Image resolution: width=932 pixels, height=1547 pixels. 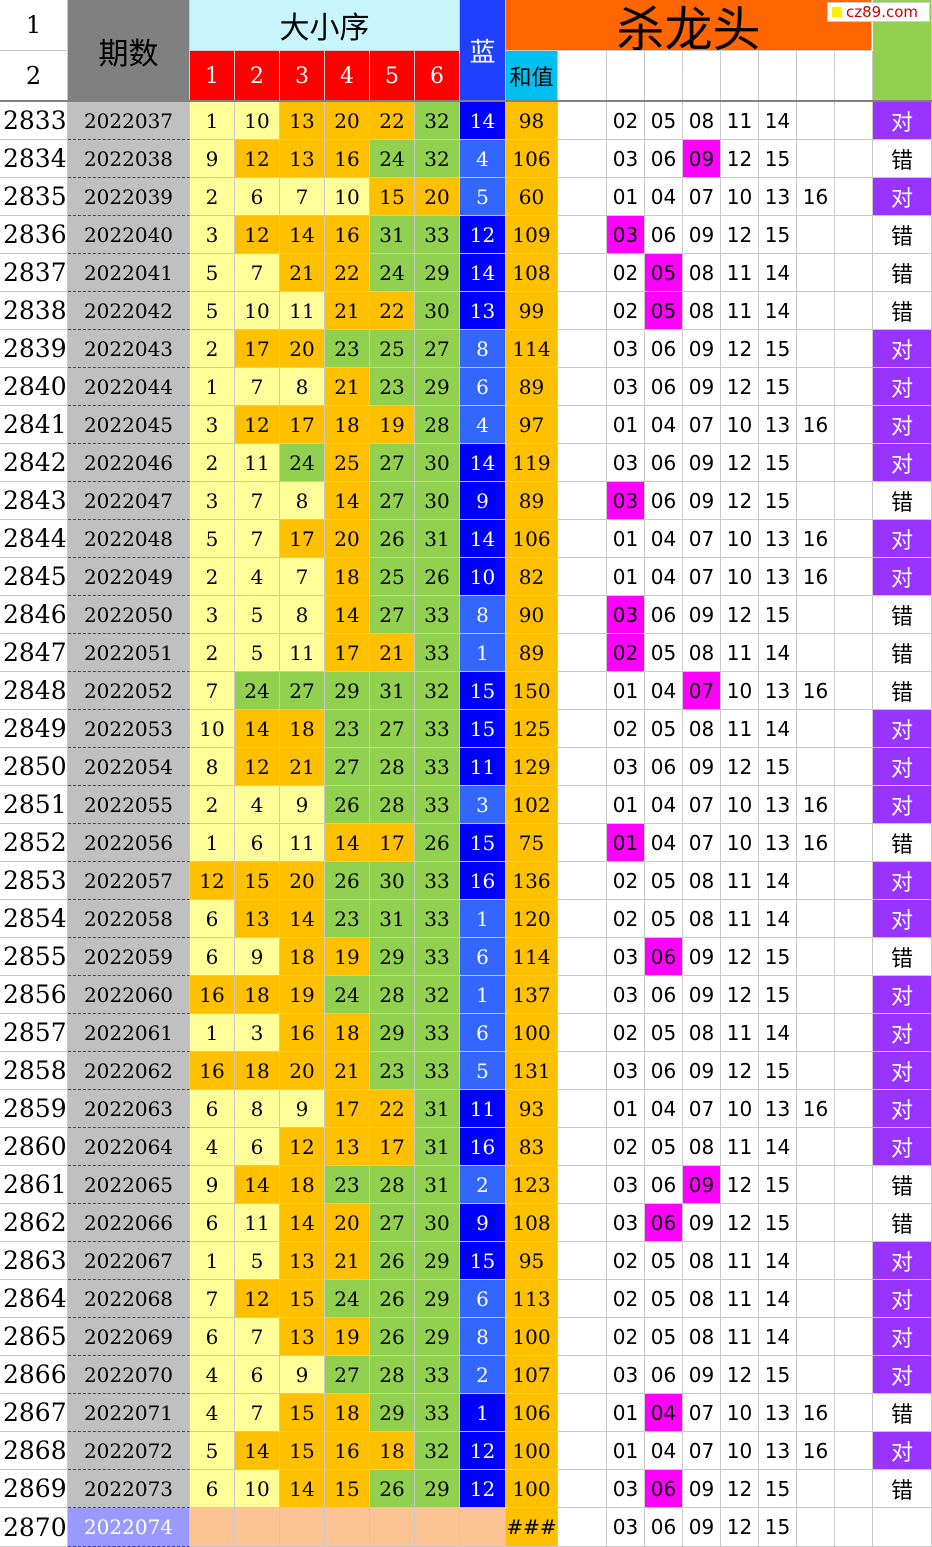 What do you see at coordinates (532, 843) in the screenshot?
I see `sum-cell: 75` at bounding box center [532, 843].